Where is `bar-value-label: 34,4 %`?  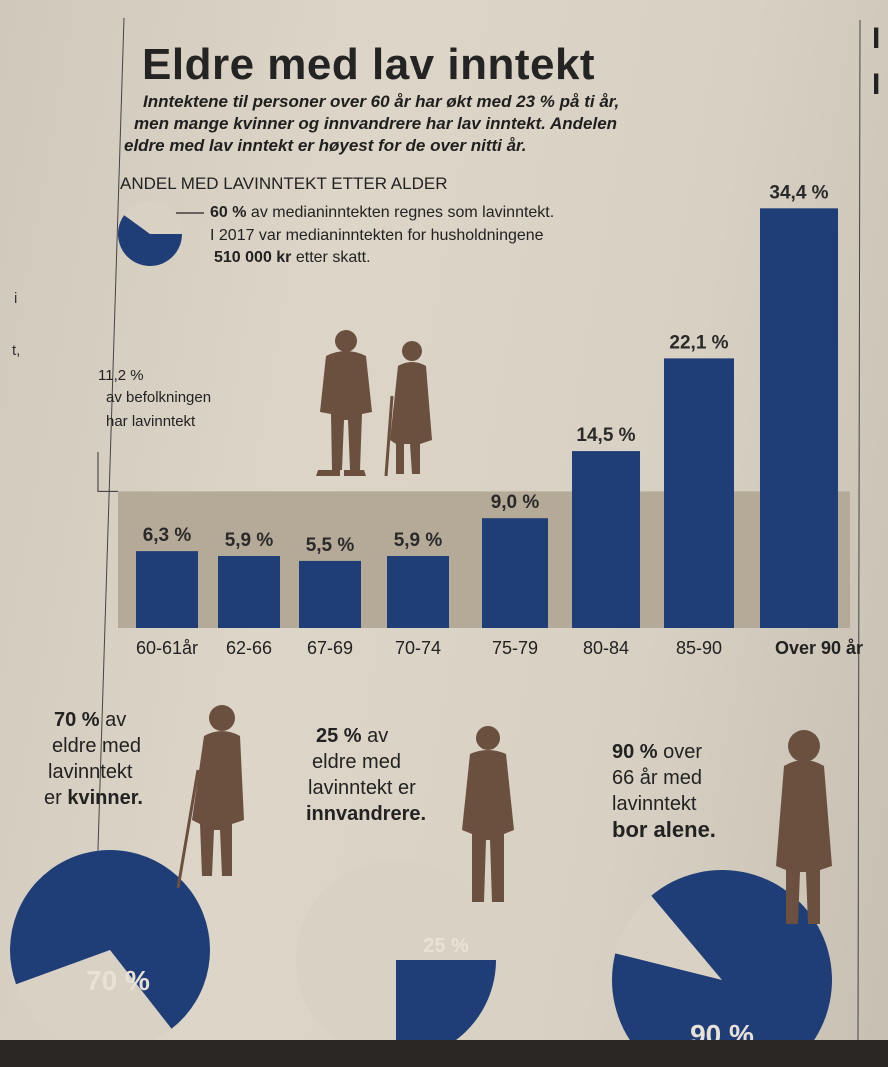
bar-value-label: 34,4 % is located at coordinates (798, 192).